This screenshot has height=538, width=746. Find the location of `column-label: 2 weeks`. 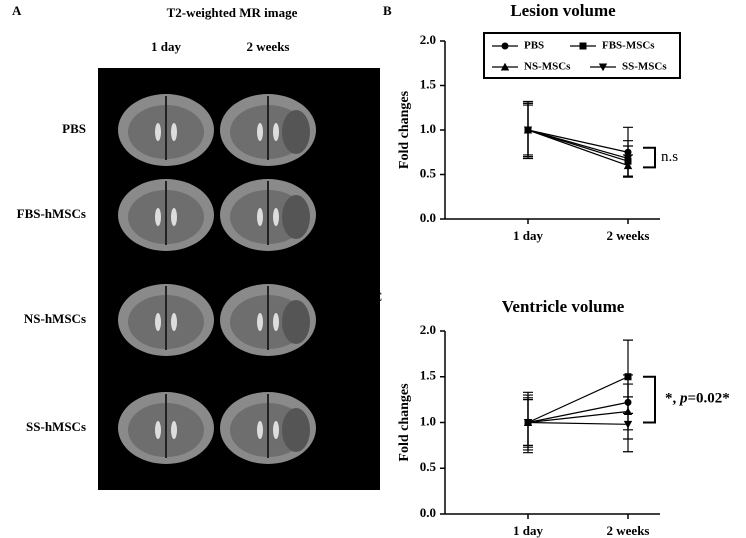

column-label: 2 weeks is located at coordinates (268, 46).